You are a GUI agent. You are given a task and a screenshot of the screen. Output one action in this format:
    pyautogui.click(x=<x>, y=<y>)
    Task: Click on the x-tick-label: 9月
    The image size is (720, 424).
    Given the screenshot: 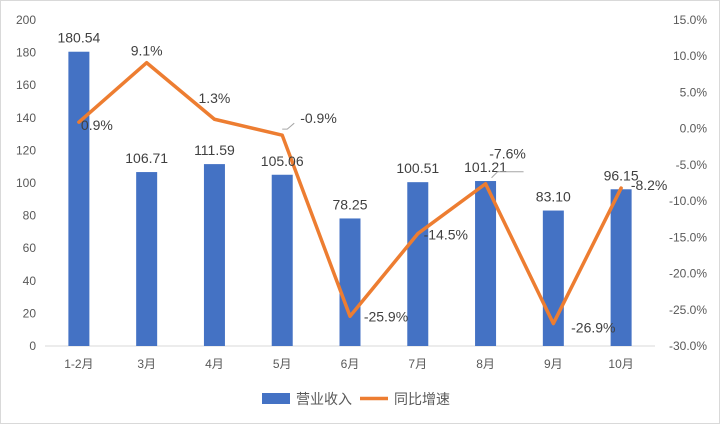 What is the action you would take?
    pyautogui.click(x=553, y=364)
    